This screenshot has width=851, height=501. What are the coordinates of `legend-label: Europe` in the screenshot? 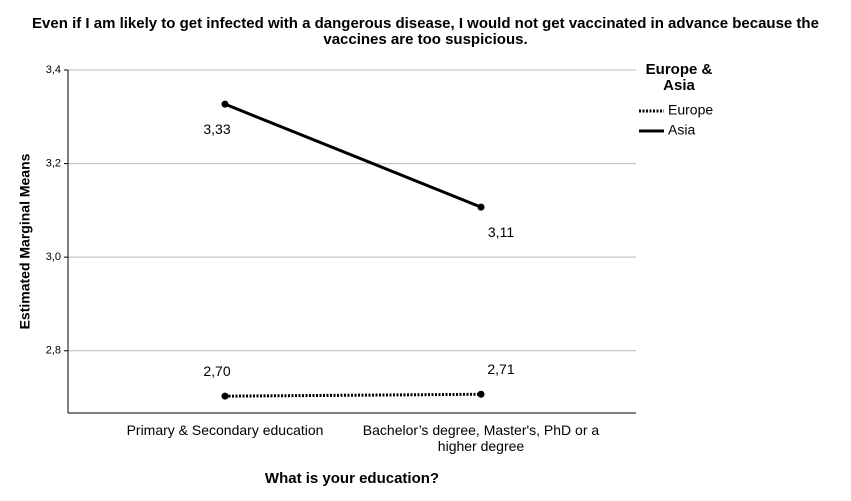 It's located at (690, 110).